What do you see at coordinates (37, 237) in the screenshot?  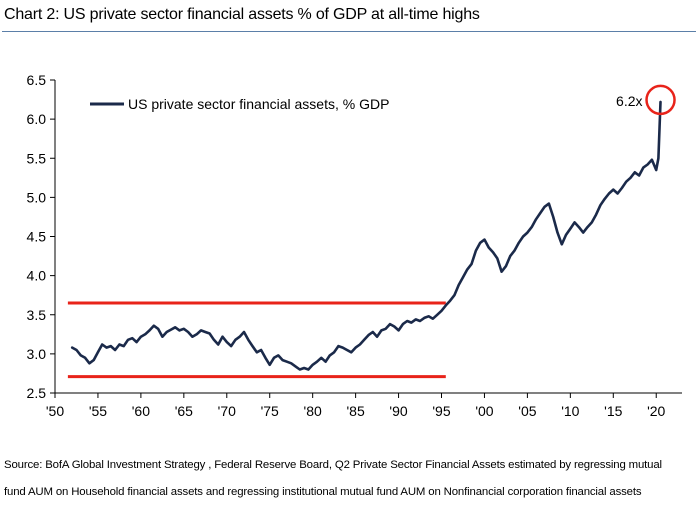 I see `y-tick-label: 4.5` at bounding box center [37, 237].